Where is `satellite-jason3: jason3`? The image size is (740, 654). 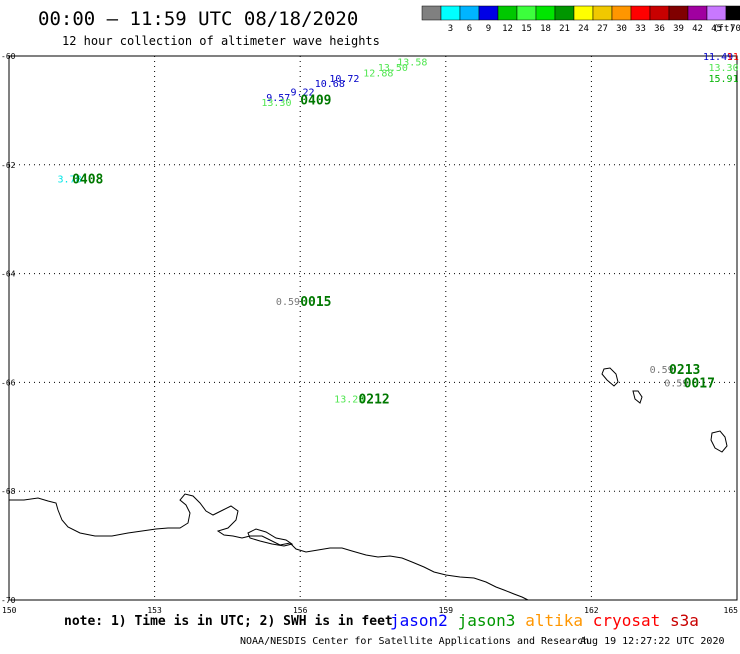
satellite-jason3: jason3 is located at coordinates (487, 620).